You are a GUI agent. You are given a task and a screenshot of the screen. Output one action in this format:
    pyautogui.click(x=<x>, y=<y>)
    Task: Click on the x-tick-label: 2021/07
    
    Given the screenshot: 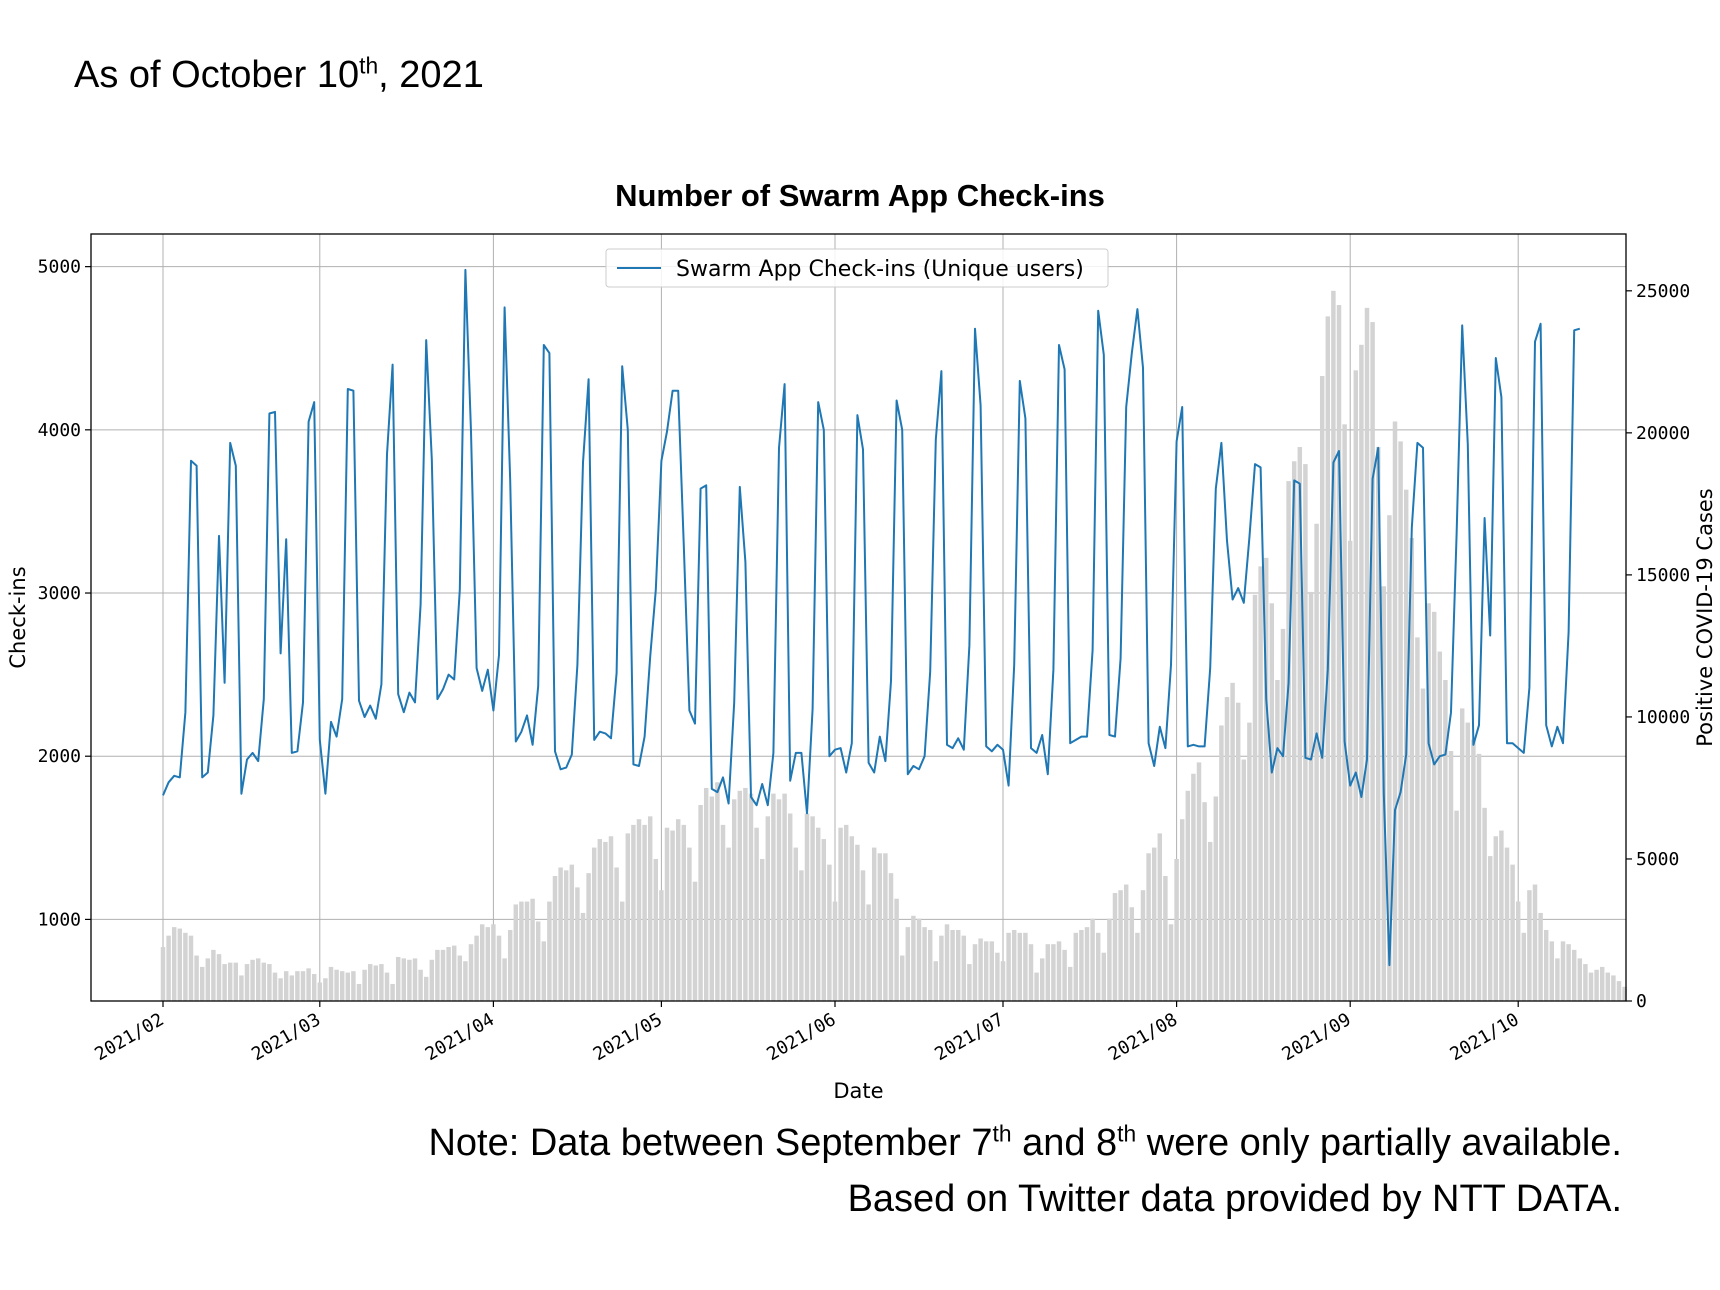 What is the action you would take?
    pyautogui.click(x=969, y=1037)
    